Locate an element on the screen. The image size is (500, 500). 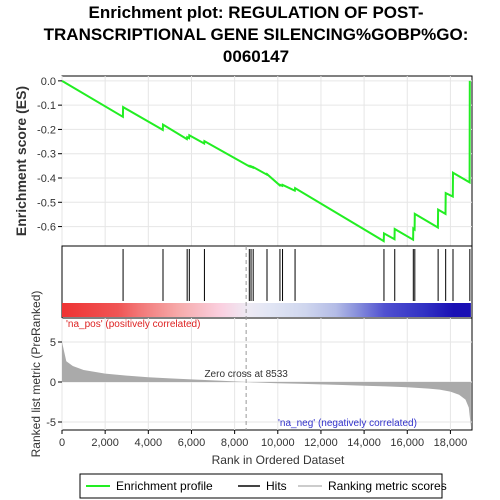
legend-label-profile: Enrichment profile is located at coordinates (164, 486).